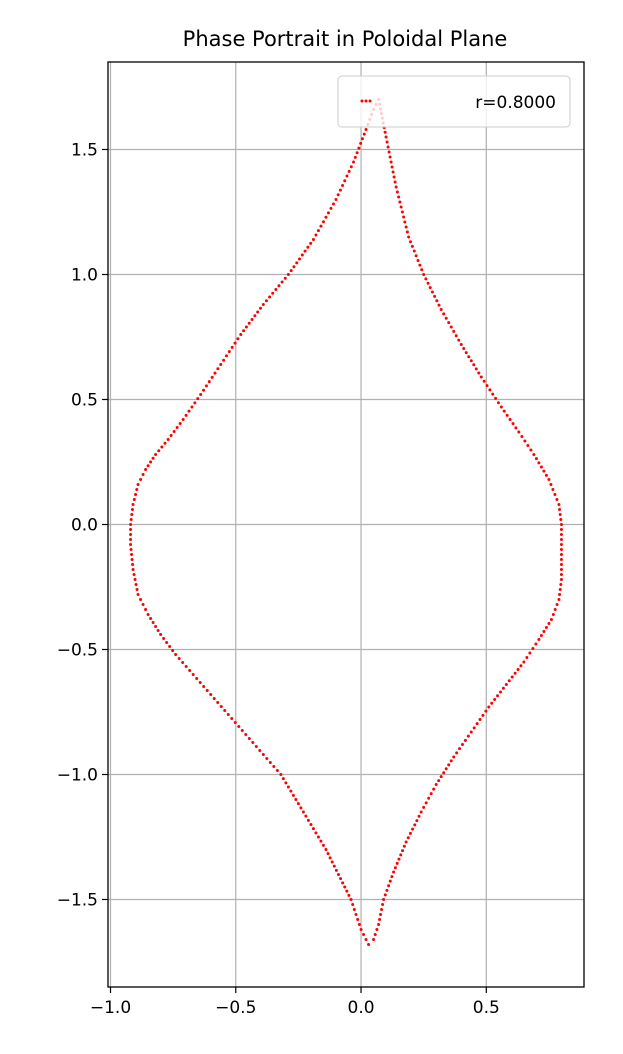 The width and height of the screenshot is (623, 1054). I want to click on chart-title: Phase Portrait in Poloidal Plane, so click(345, 39).